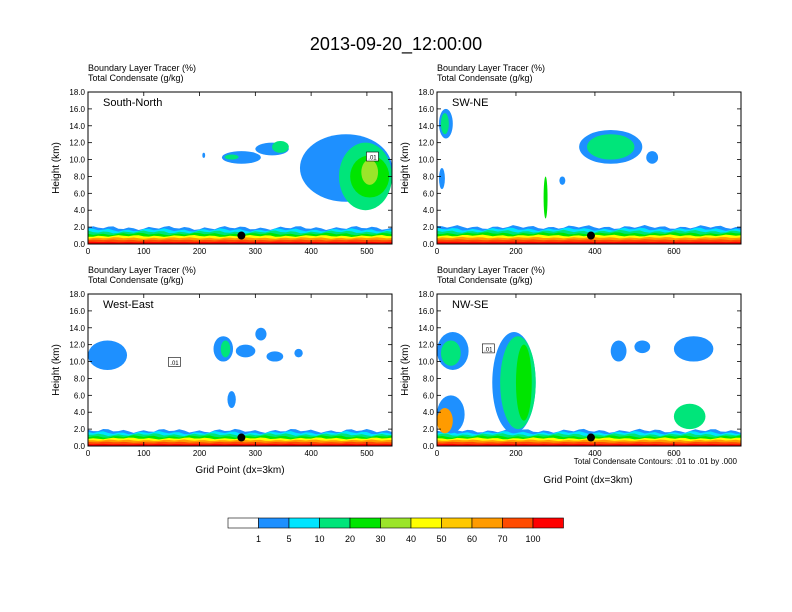  I want to click on colorbar-label: 1, so click(258, 539).